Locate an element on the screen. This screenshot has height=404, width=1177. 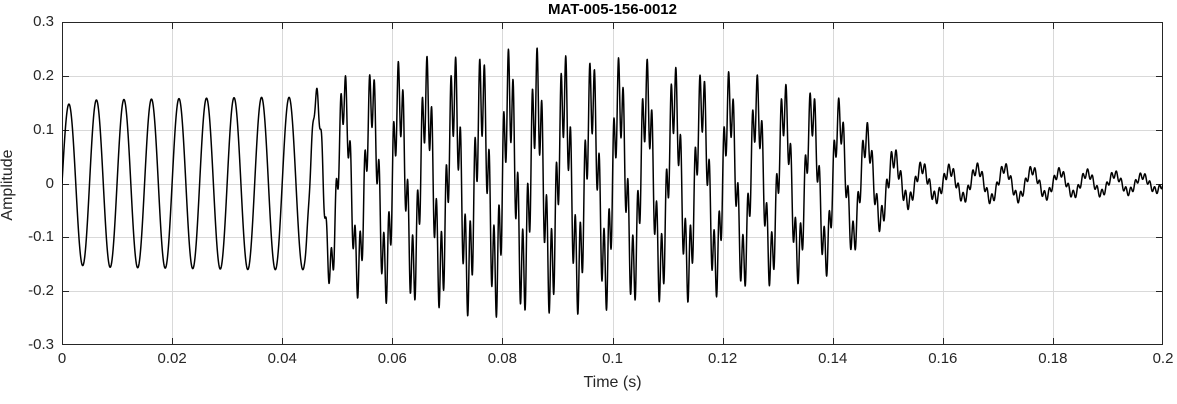
x-tick-label: 0.16 is located at coordinates (943, 358).